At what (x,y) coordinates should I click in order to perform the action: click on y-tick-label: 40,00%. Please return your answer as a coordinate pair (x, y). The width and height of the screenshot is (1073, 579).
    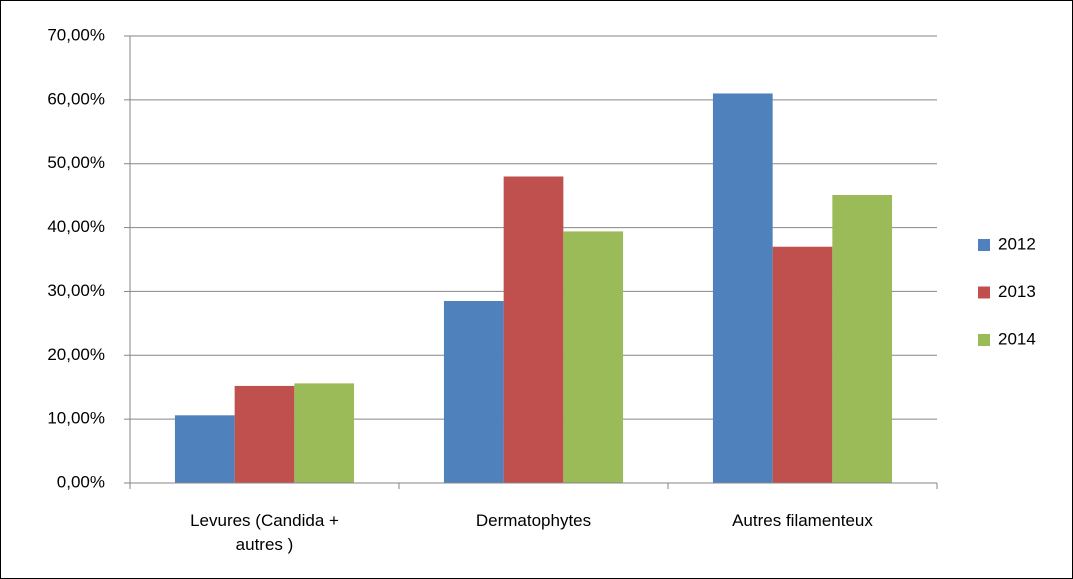
    Looking at the image, I should click on (76, 226).